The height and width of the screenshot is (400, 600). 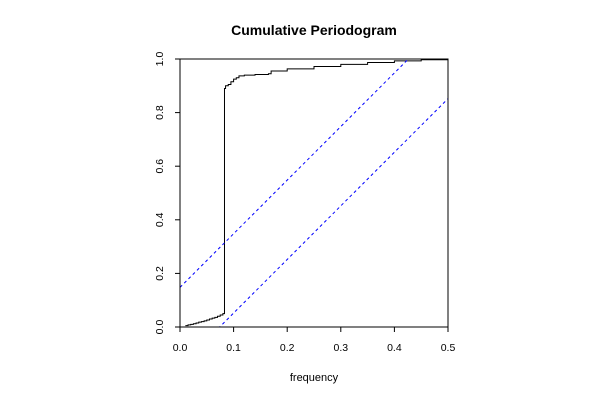 I want to click on y-tick-label: 0.8, so click(x=160, y=112).